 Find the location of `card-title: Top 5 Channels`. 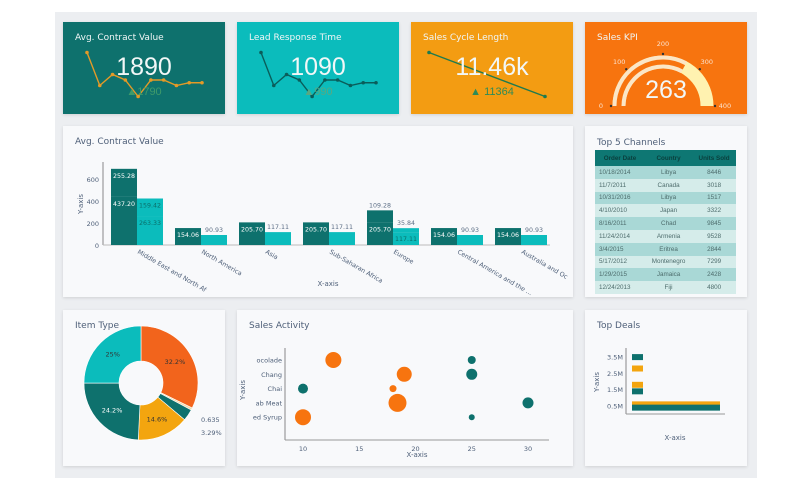

card-title: Top 5 Channels is located at coordinates (631, 143).